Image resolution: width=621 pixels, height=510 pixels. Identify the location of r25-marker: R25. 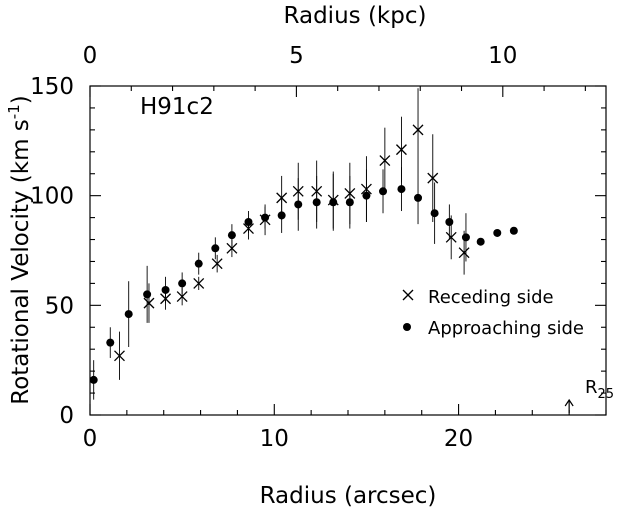
(589, 395).